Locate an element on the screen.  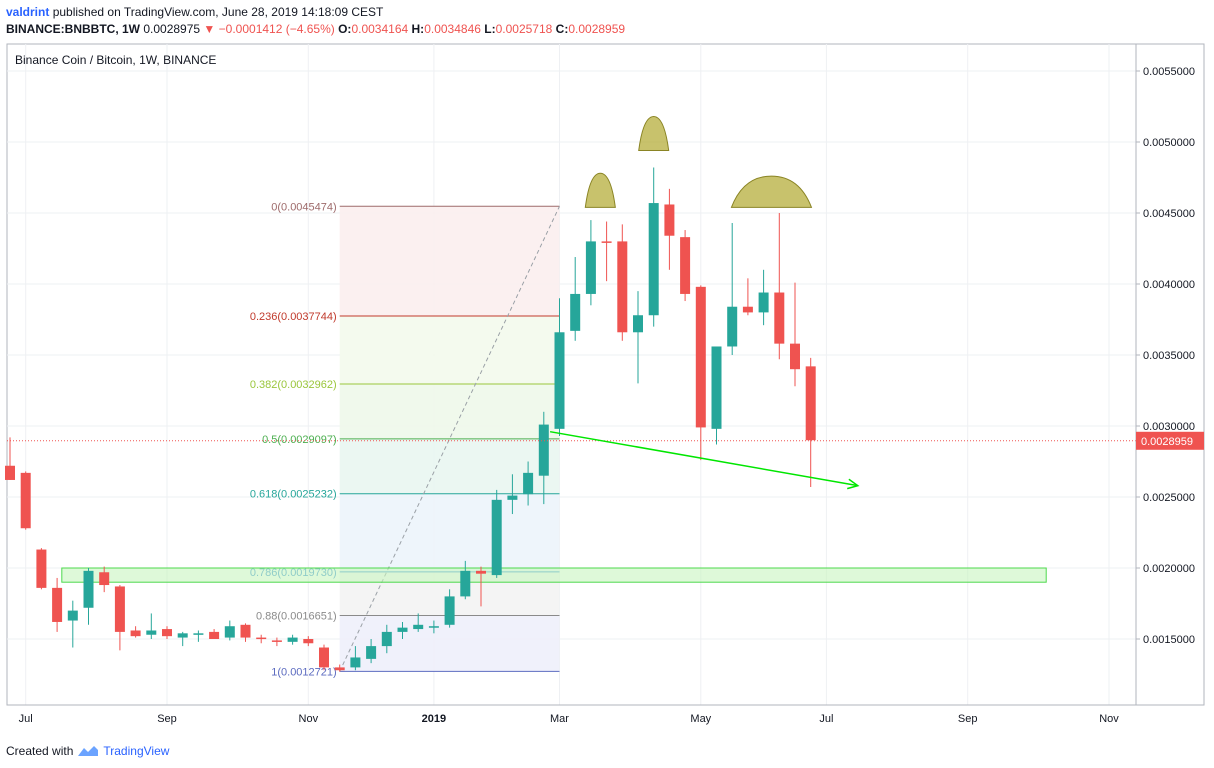
fib-level-label: 0.5(0.0029097) is located at coordinates (299, 440).